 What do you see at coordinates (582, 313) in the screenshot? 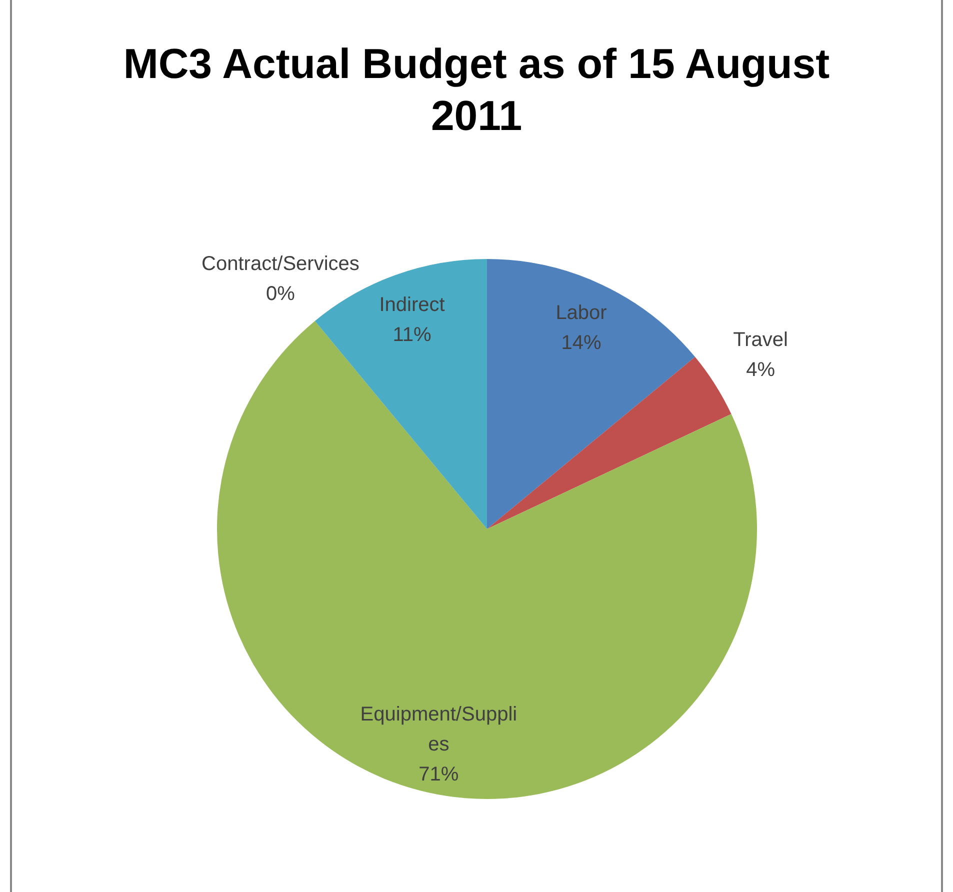
I see `slice-label: Labor` at bounding box center [582, 313].